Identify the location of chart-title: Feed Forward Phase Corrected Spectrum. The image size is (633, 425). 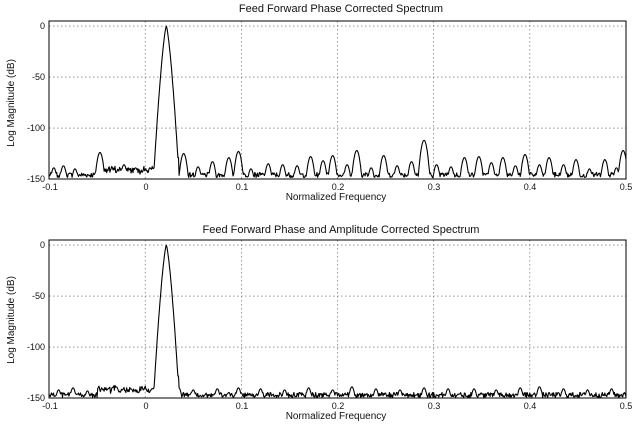
(341, 9).